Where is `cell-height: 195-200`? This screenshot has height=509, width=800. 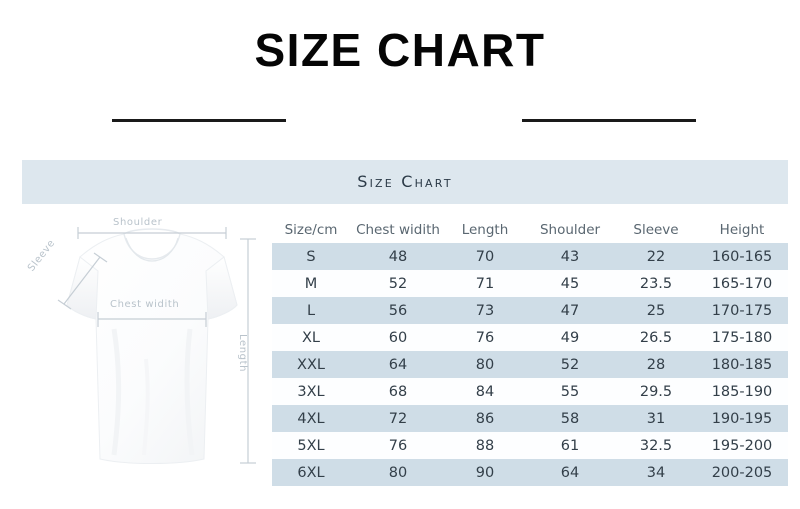
cell-height: 195-200 is located at coordinates (742, 445).